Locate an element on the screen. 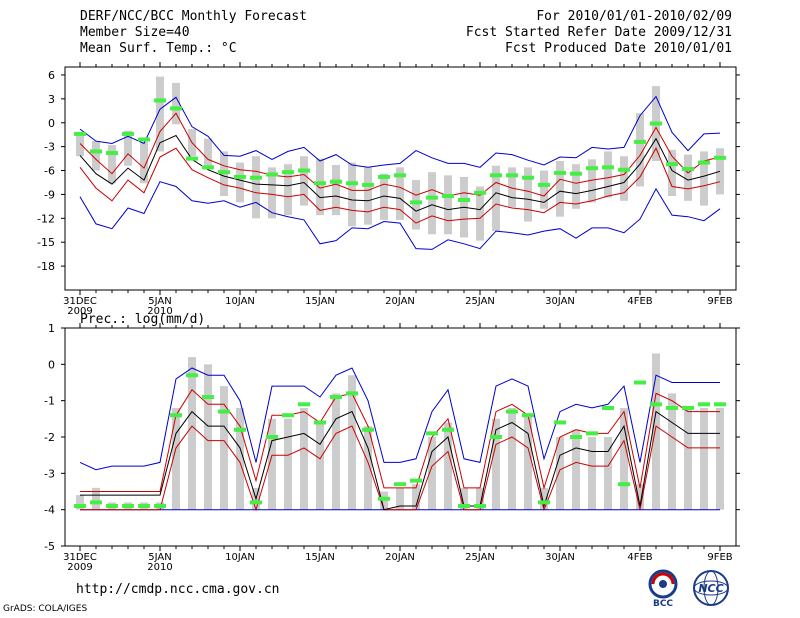 Image resolution: width=800 pixels, height=618 pixels. prec-ytick-label: -1 is located at coordinates (49, 401).